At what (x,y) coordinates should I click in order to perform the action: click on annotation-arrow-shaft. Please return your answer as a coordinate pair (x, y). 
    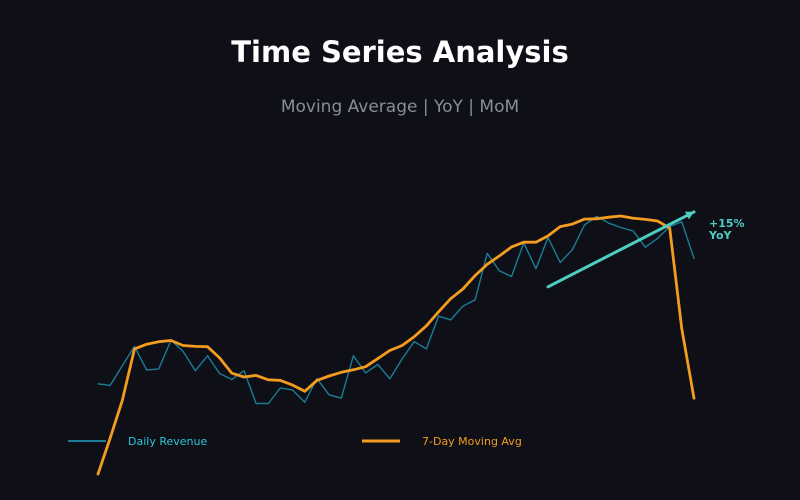
    Looking at the image, I should click on (621, 249).